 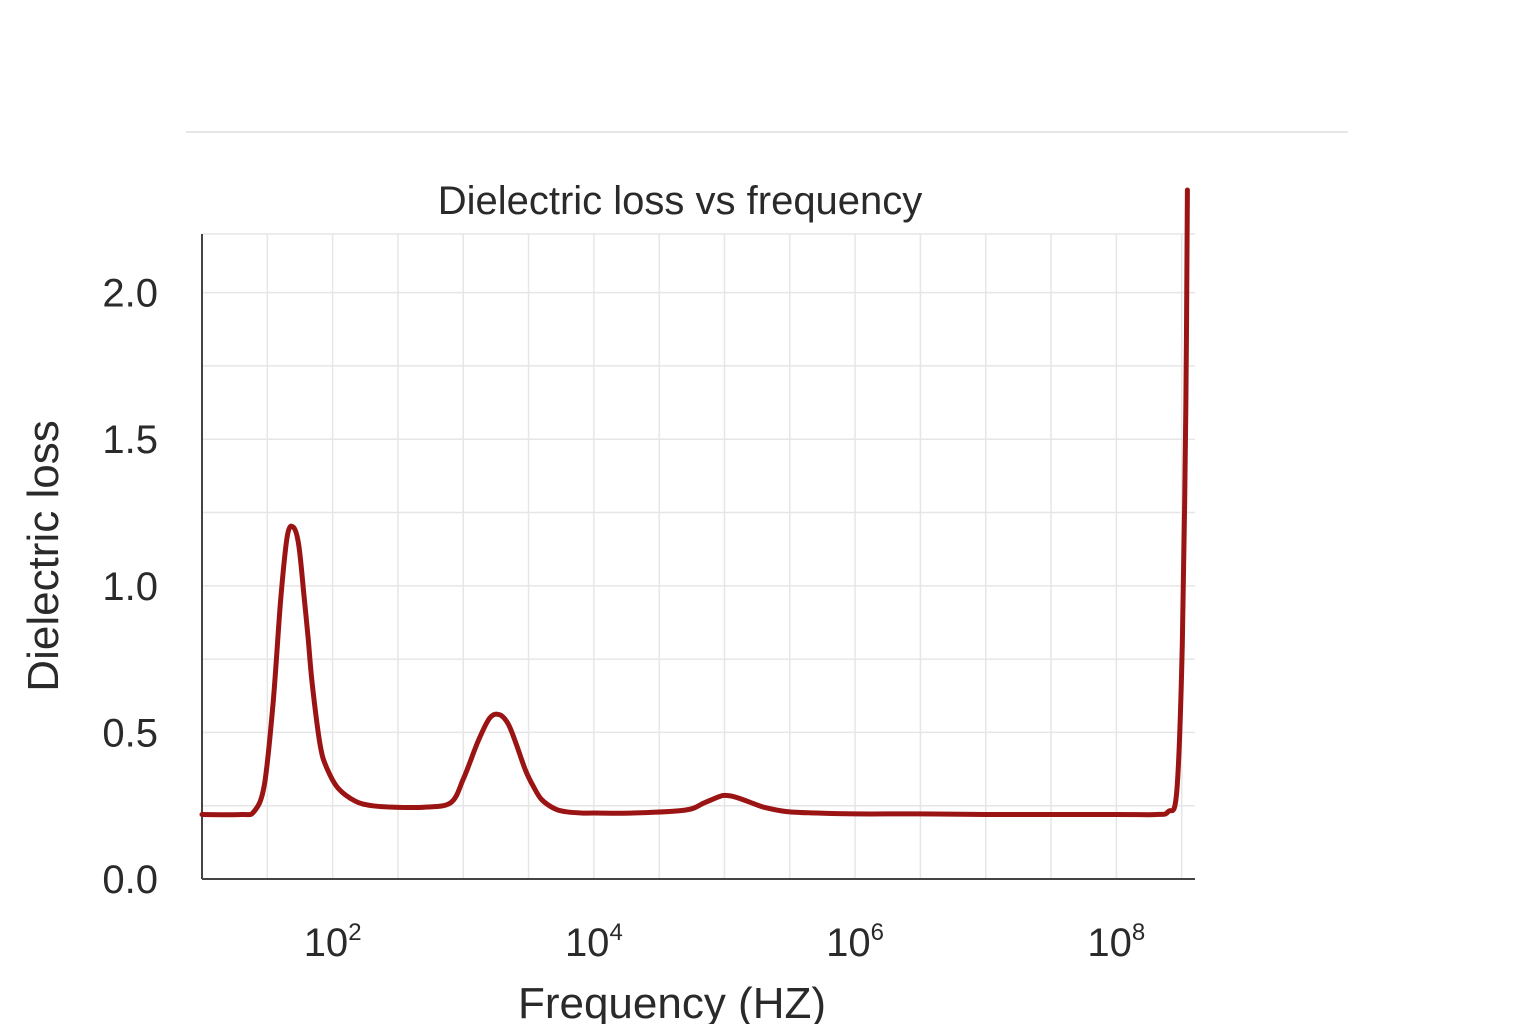 I want to click on x-tick-label-1: 10⁴, so click(x=594, y=942).